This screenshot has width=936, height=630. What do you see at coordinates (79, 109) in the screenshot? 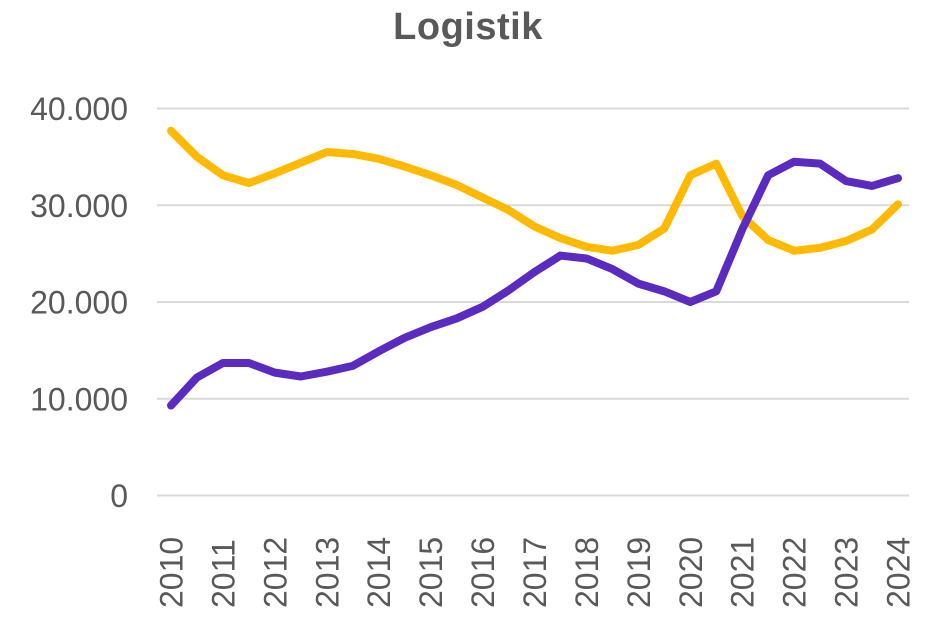
I see `y-axis-tick-label: 40.000` at bounding box center [79, 109].